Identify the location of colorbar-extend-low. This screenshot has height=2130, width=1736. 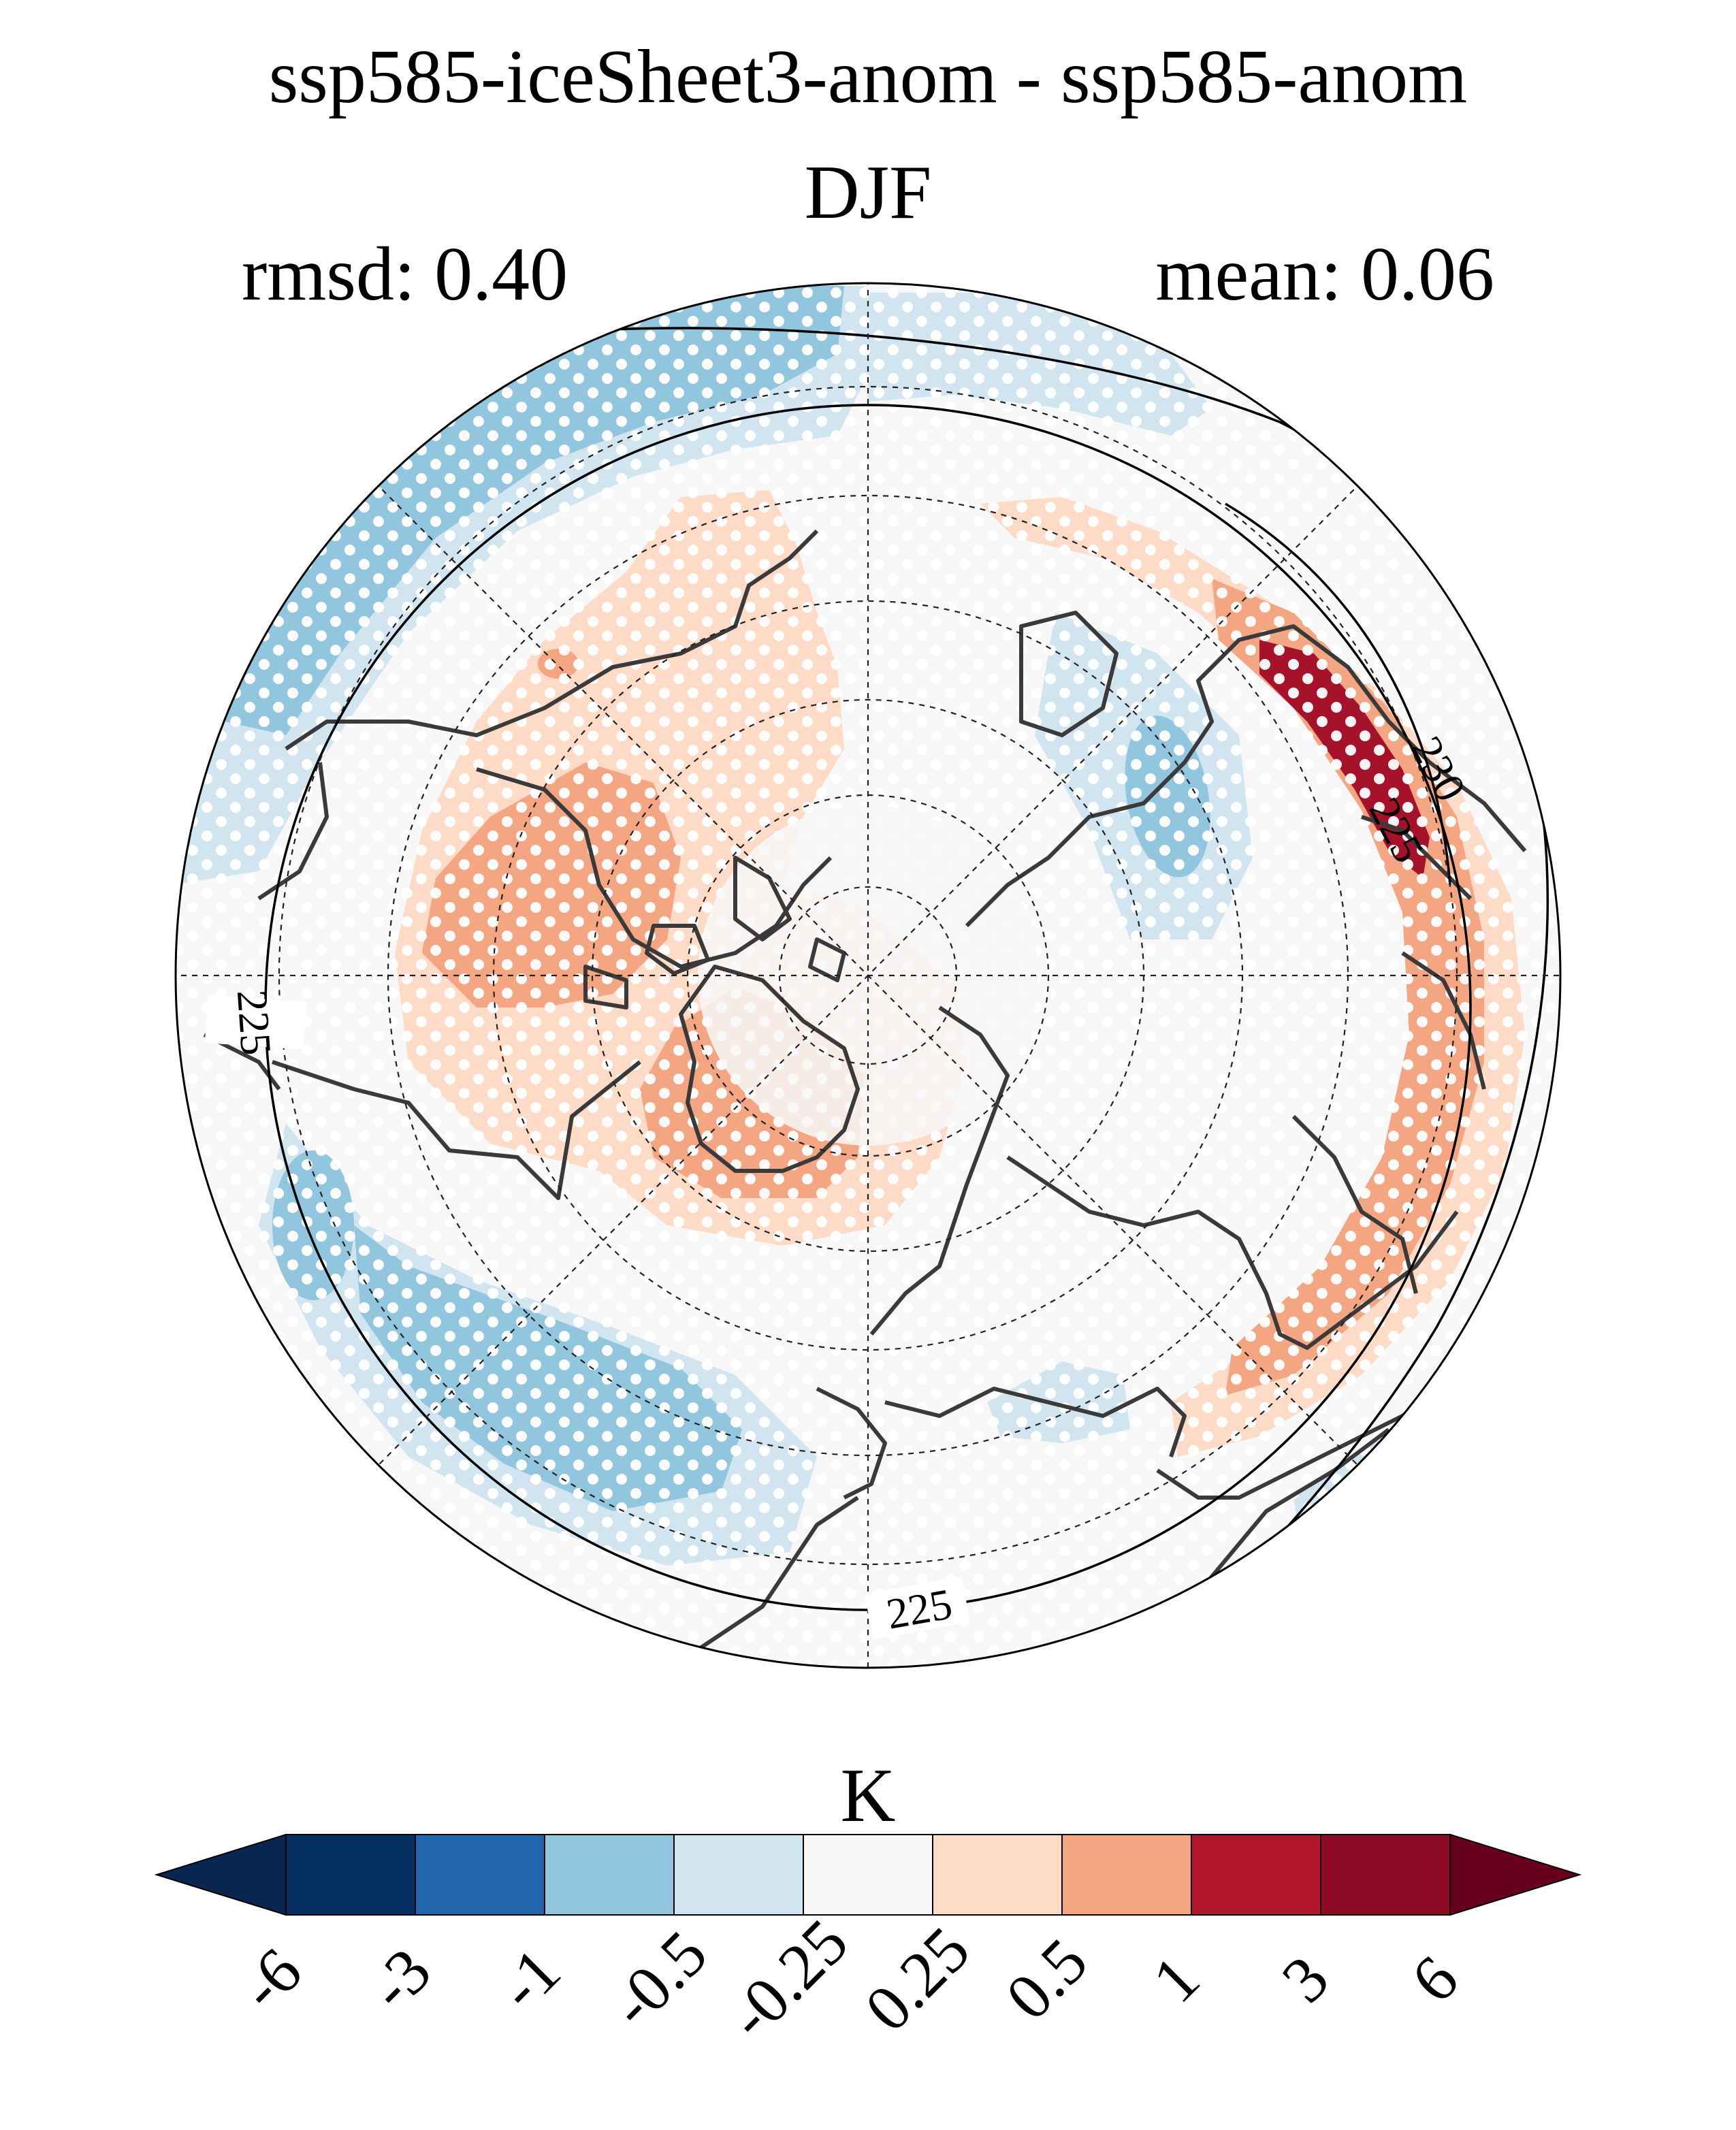
(220, 1874).